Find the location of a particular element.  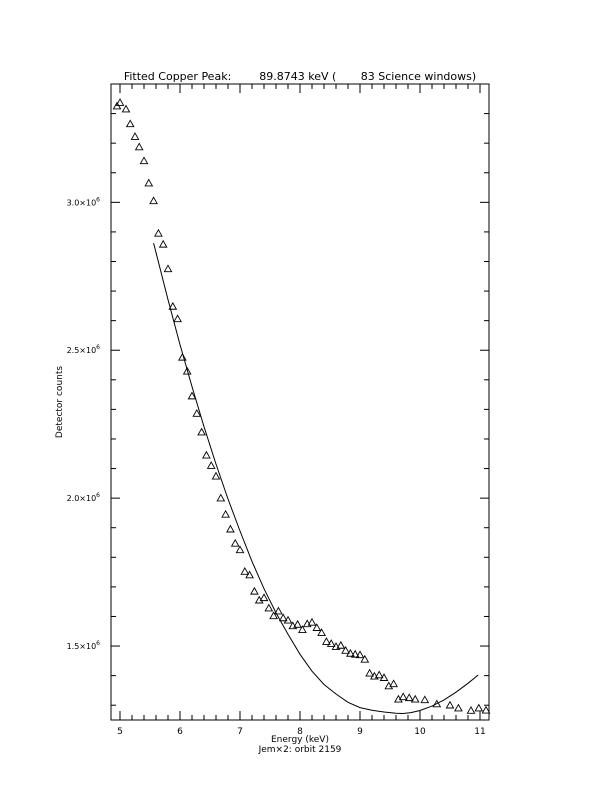

x-tick-label: 5 is located at coordinates (120, 732).